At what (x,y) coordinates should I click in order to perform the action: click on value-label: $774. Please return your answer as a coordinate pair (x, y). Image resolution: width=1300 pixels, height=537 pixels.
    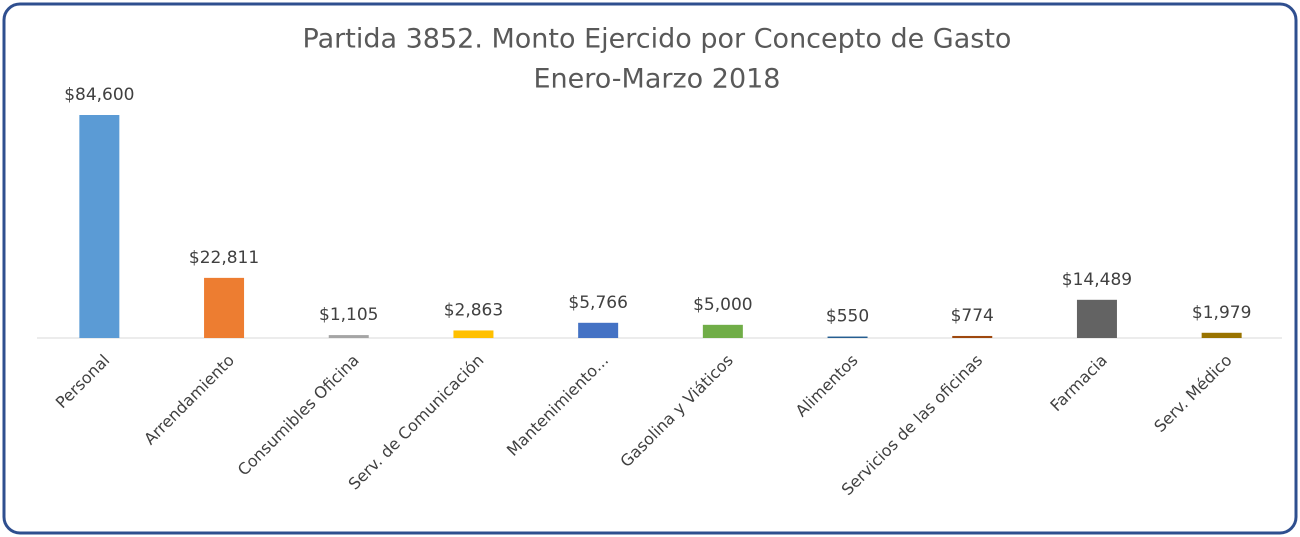
    Looking at the image, I should click on (972, 316).